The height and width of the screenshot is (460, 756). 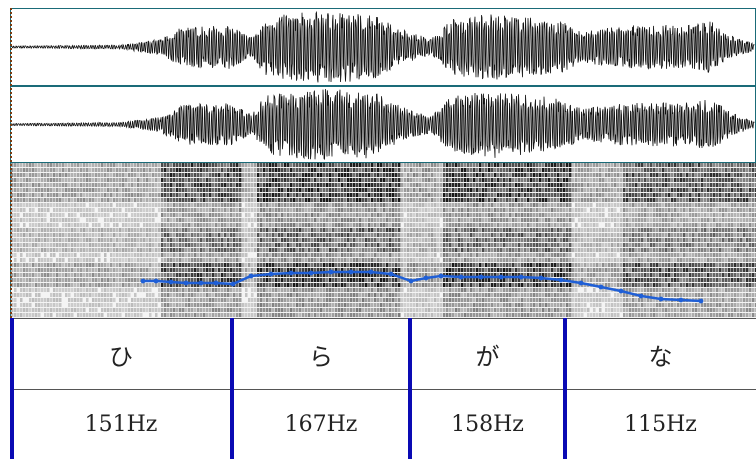 I want to click on cursor-marker, so click(x=11, y=163).